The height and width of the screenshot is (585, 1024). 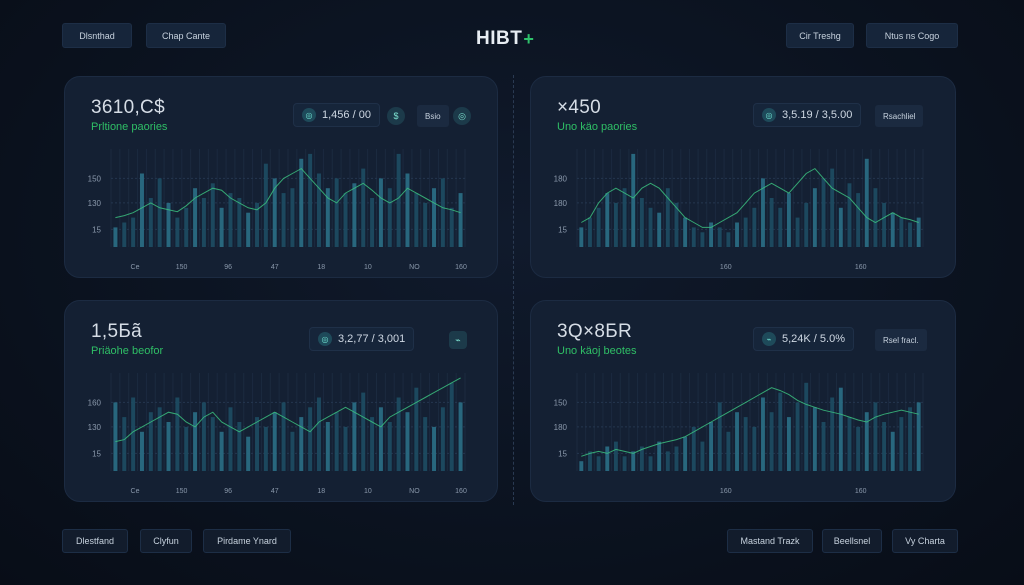 What do you see at coordinates (362, 339) in the screenshot?
I see `stat-chip: ◎ 3,2,77 / 3,001` at bounding box center [362, 339].